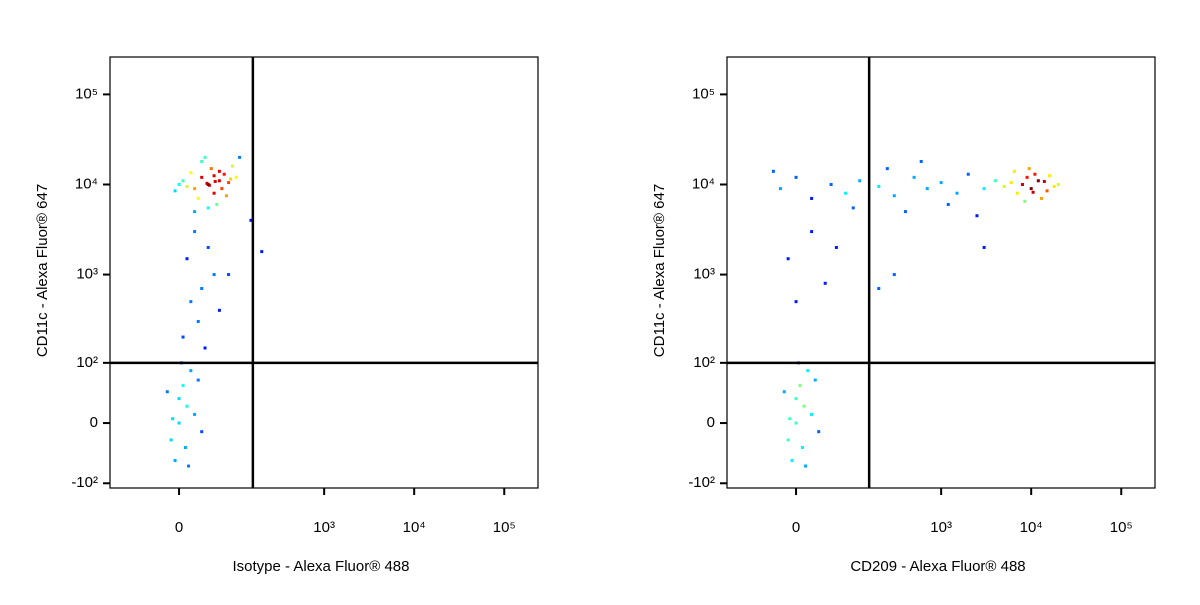 The height and width of the screenshot is (605, 1200). Describe the element at coordinates (937, 566) in the screenshot. I see `x-axis-label: CD209 - Alexa Fluor® 488` at that location.